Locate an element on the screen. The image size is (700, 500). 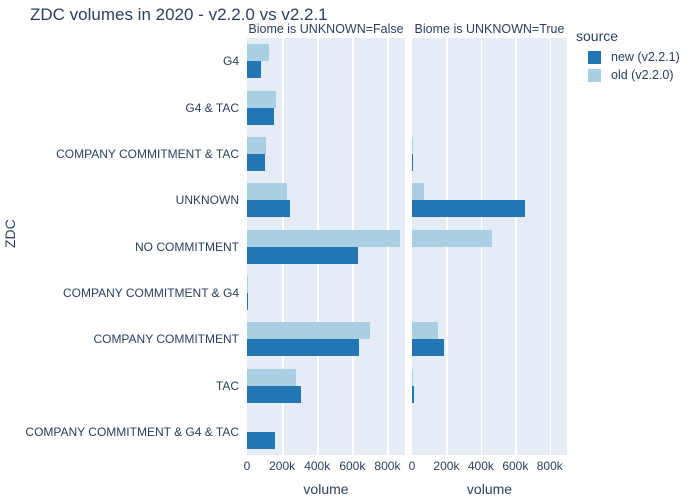
legend-entry: new (v2.2.1) is located at coordinates (634, 57).